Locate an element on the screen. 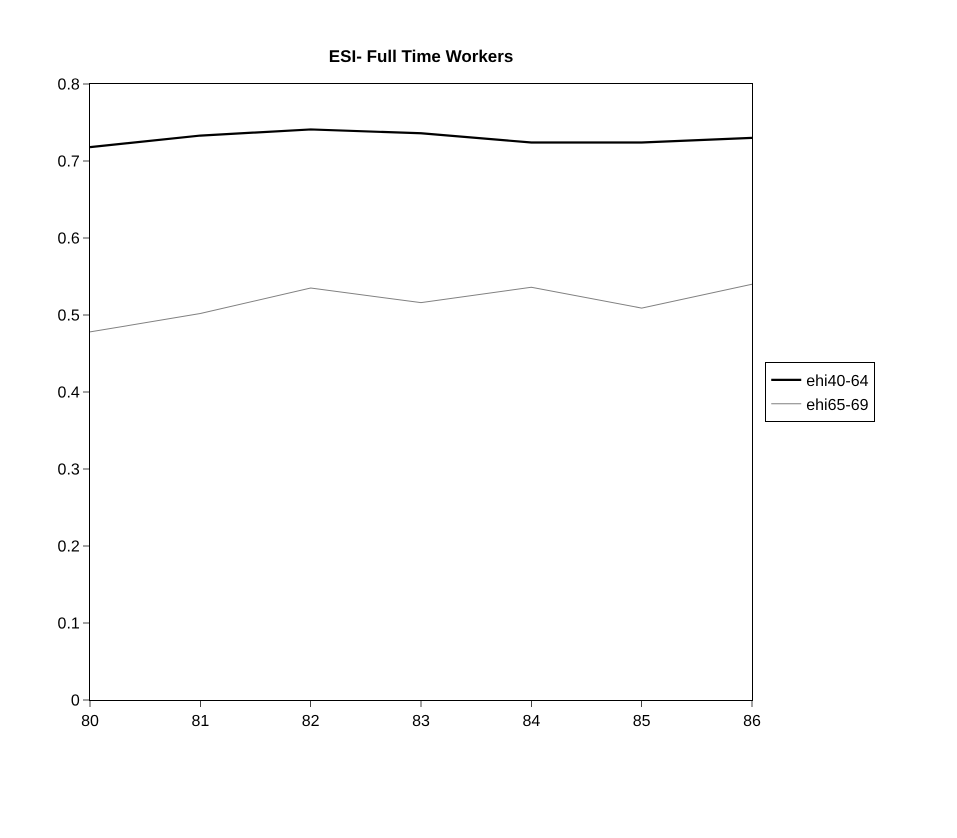  y-tick-label: 0.6 is located at coordinates (69, 239).